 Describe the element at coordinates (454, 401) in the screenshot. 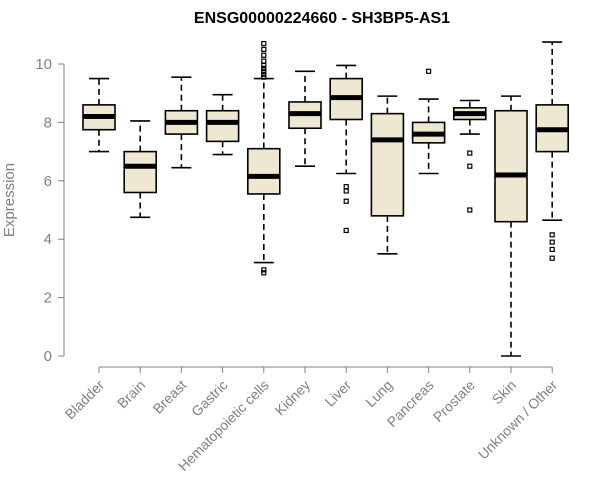

I see `x-tick-label: Prostate` at that location.